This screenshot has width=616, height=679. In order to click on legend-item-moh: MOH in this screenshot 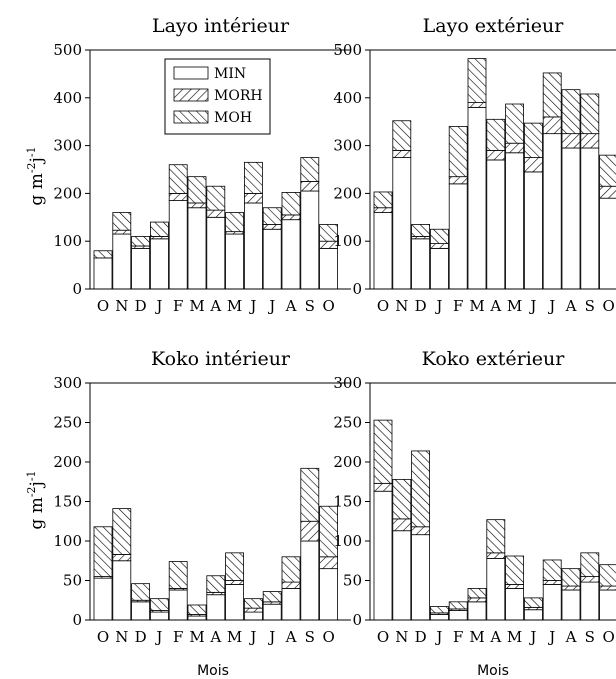, I will do `click(212, 118)`.